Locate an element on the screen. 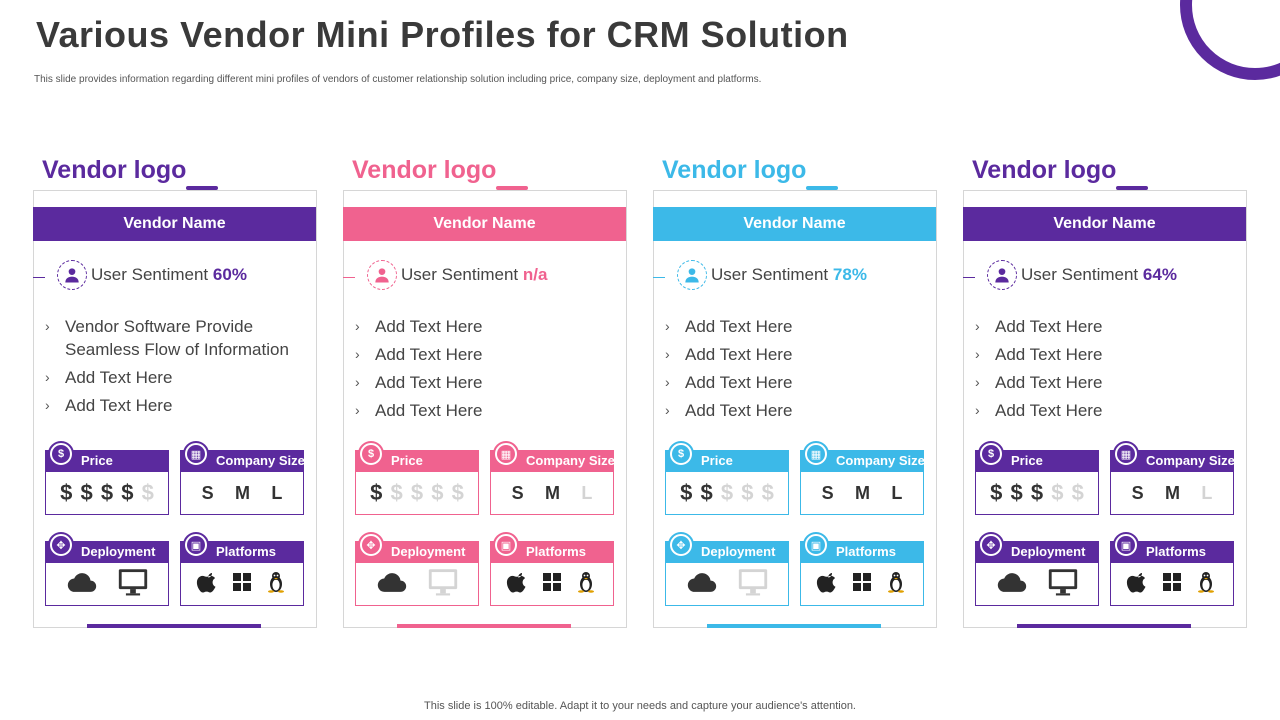 The image size is (1280, 720). sentiment-text: User Sentiment 64% is located at coordinates (1099, 275).